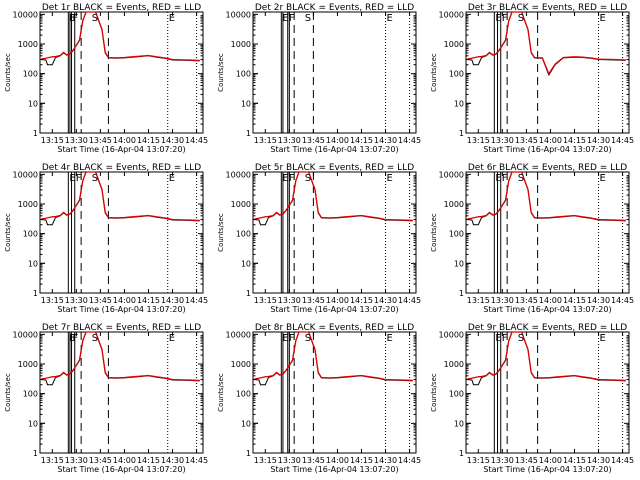 This screenshot has height=480, width=640. I want to click on panel-title: Det 4r BLACK = Events, RED = LLD, so click(121, 168).